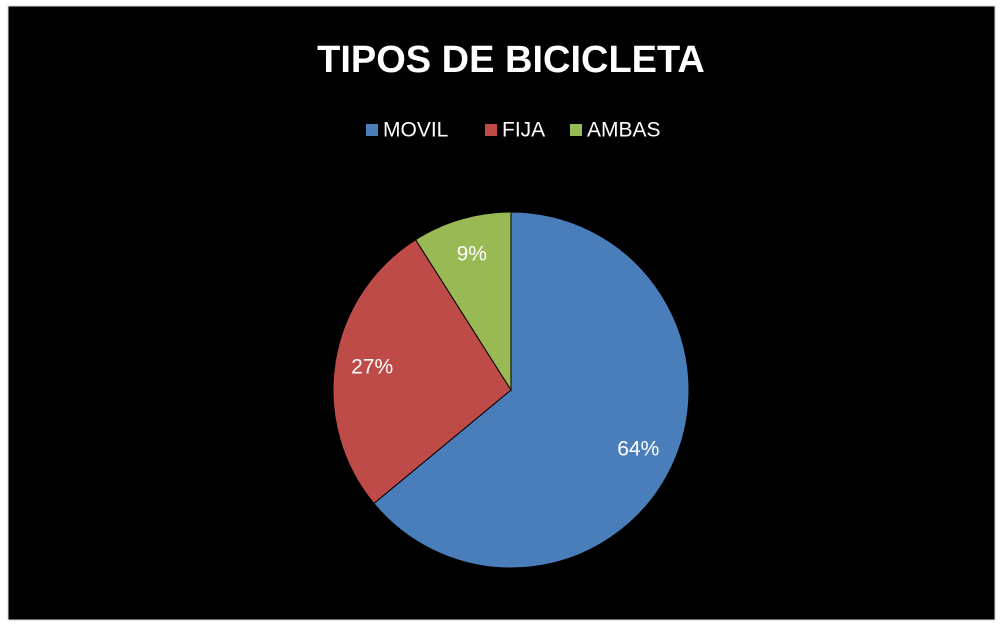 The image size is (1003, 626). I want to click on legend-label: FIJA, so click(523, 130).